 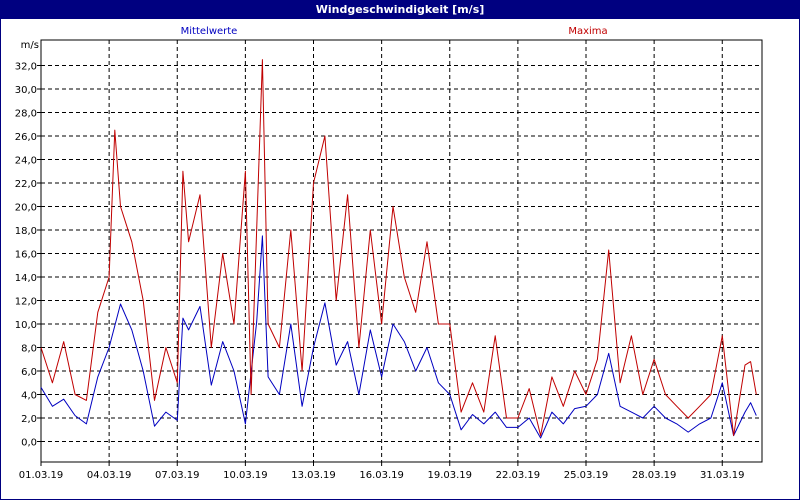 What do you see at coordinates (26, 161) in the screenshot?
I see `y-tick-label: 24,0` at bounding box center [26, 161].